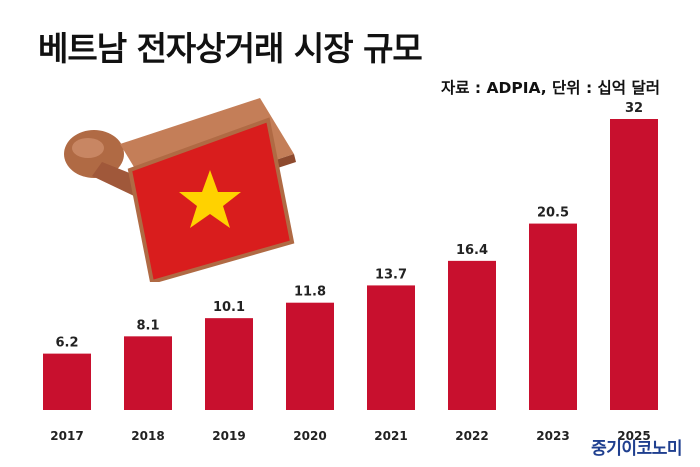 The width and height of the screenshot is (700, 467). Describe the element at coordinates (147, 325) in the screenshot. I see `bar-value-label: 8.1` at that location.